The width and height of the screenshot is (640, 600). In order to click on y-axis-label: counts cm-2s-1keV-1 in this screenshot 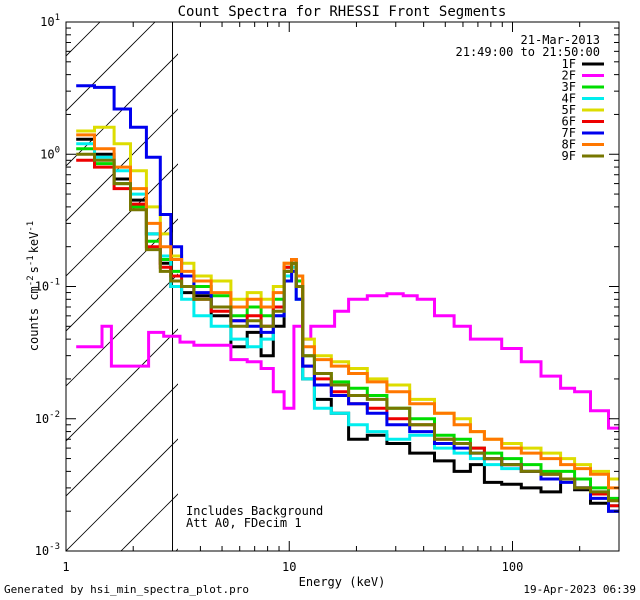, I will do `click(33, 286)`.